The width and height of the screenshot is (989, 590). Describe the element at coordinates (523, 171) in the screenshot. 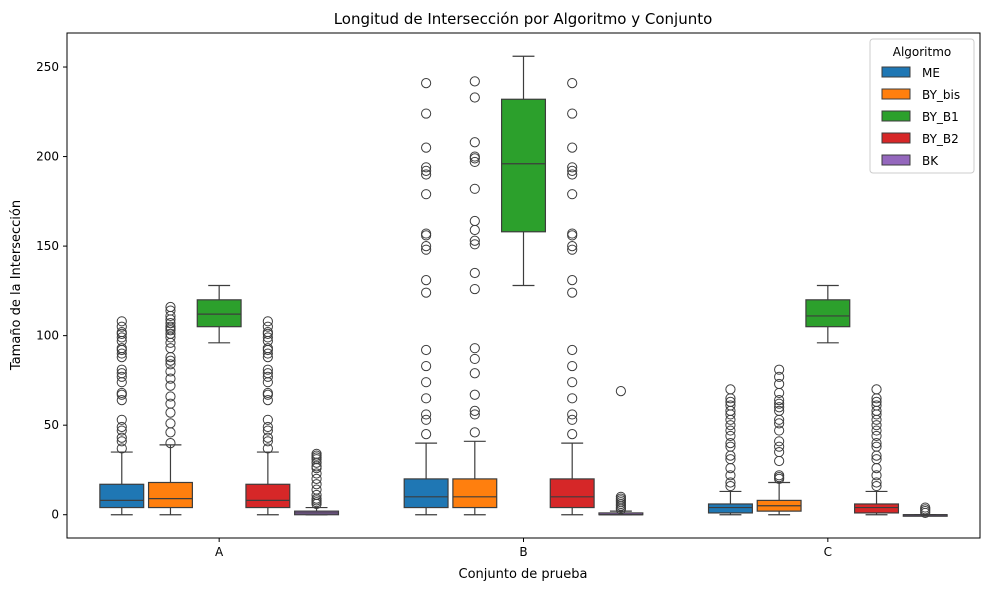

I see `box-BY_B1-B` at that location.